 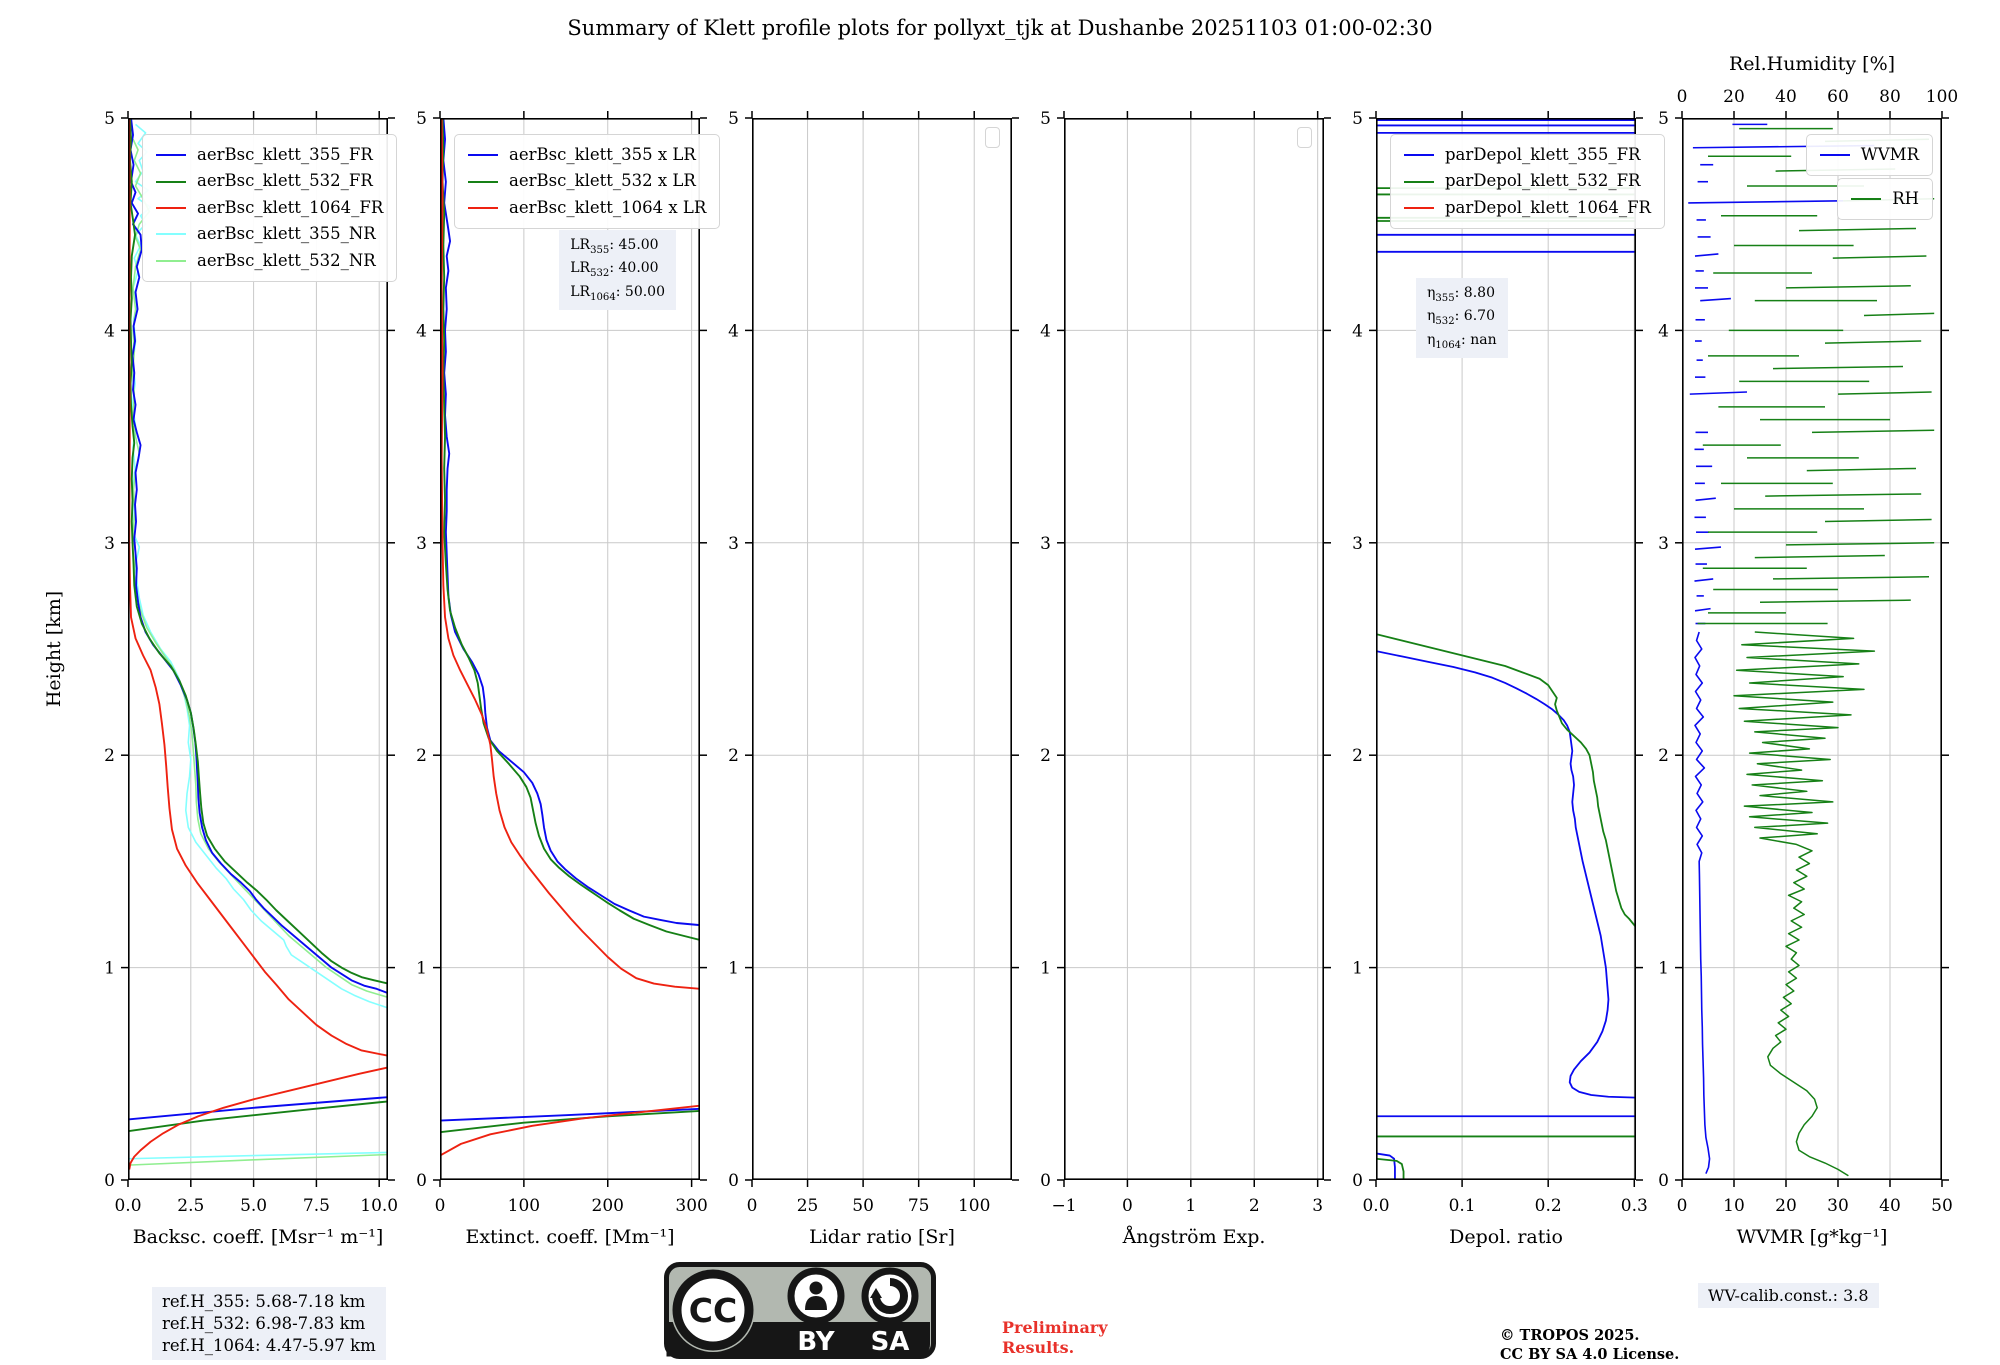 I want to click on cc-badge-by-text: BY, so click(x=816, y=1342).